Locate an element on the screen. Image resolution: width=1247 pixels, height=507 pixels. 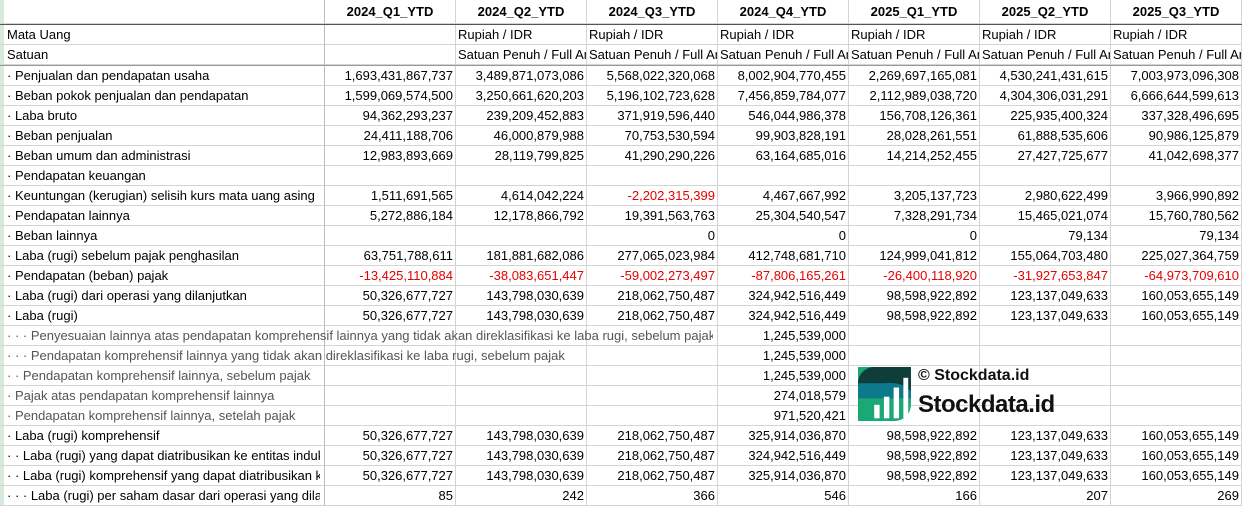
column-header: 2025_Q3_YTD is located at coordinates (1176, 12).